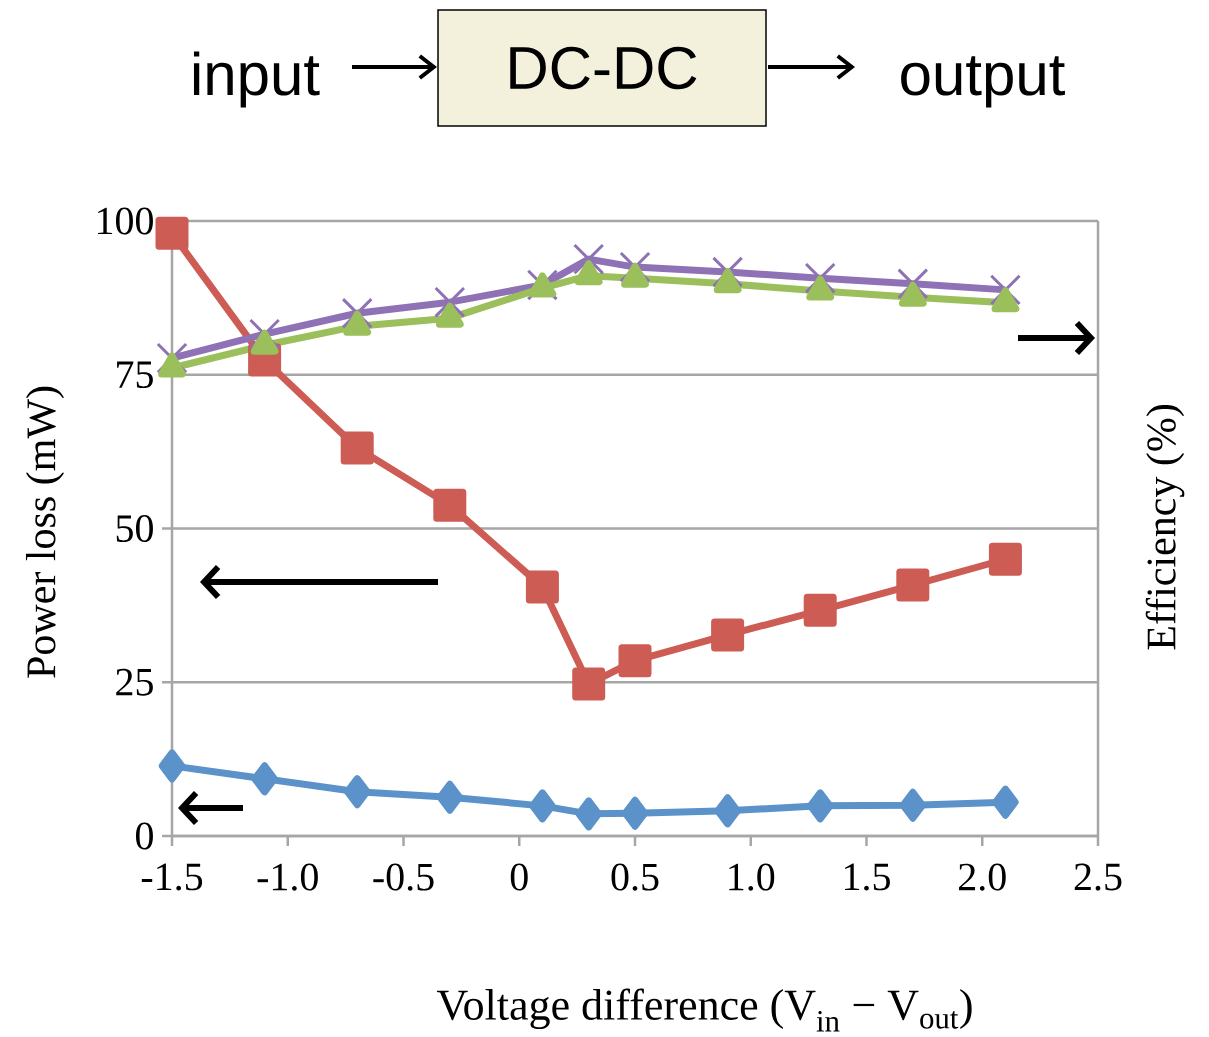 The image size is (1209, 1037). Describe the element at coordinates (125, 221) in the screenshot. I see `y-tick-label: 100` at that location.